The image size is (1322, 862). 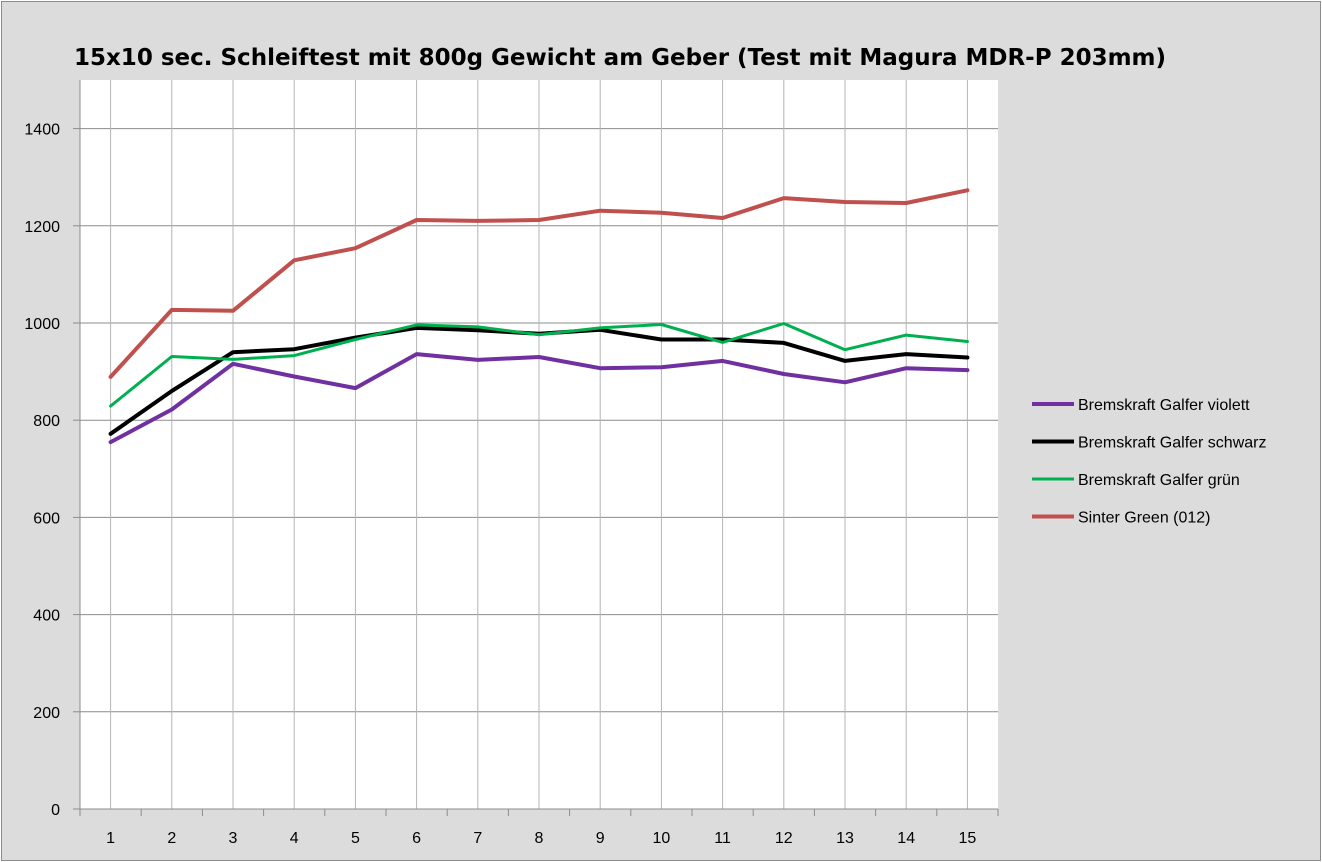 What do you see at coordinates (46, 616) in the screenshot?
I see `y-tick-label: 400` at bounding box center [46, 616].